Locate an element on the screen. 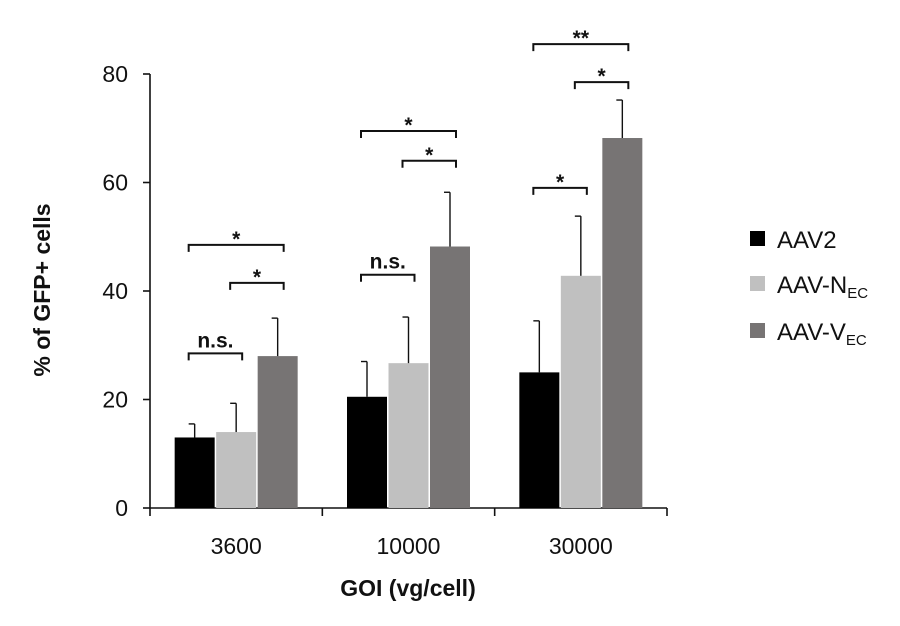 The image size is (900, 626). y-tick-label: 80 is located at coordinates (115, 74).